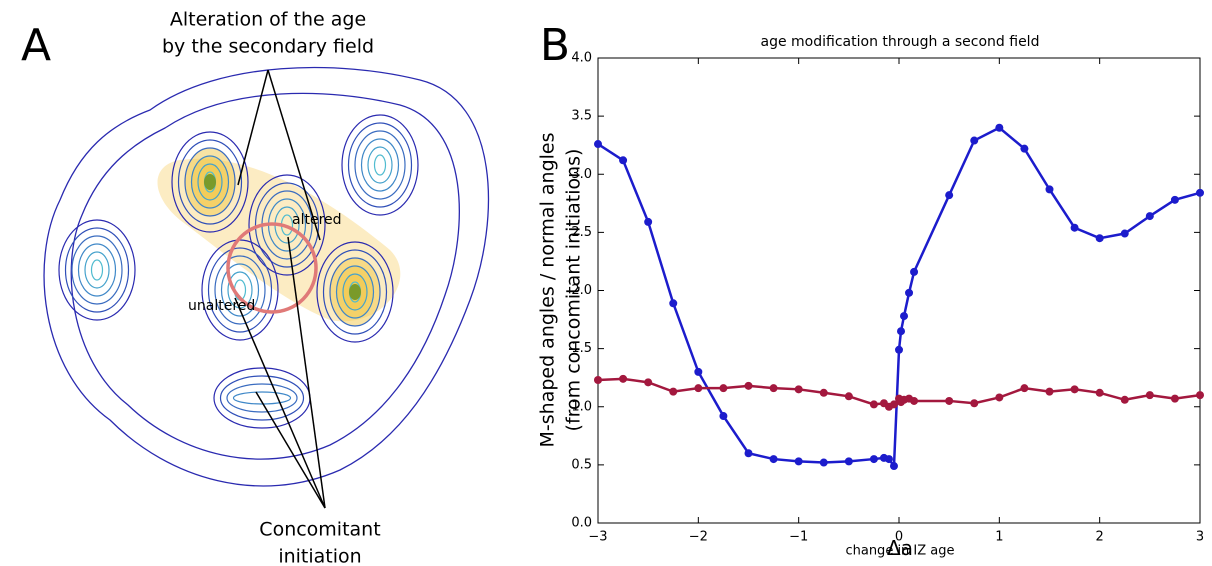  I want to click on note: Concomitant, so click(319, 530).